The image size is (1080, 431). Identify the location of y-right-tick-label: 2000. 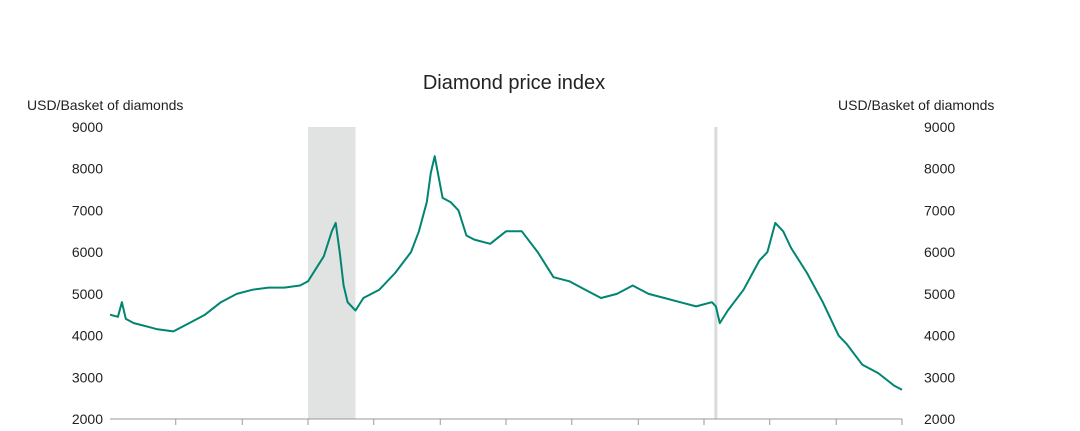
(939, 419).